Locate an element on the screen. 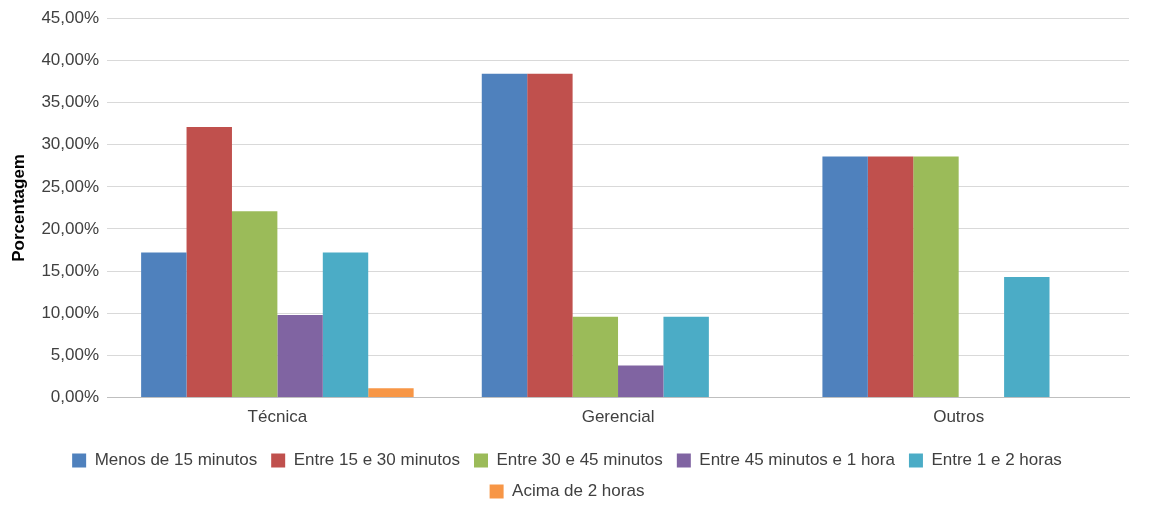 This screenshot has width=1149, height=515. x-tick-label: Outros is located at coordinates (959, 417).